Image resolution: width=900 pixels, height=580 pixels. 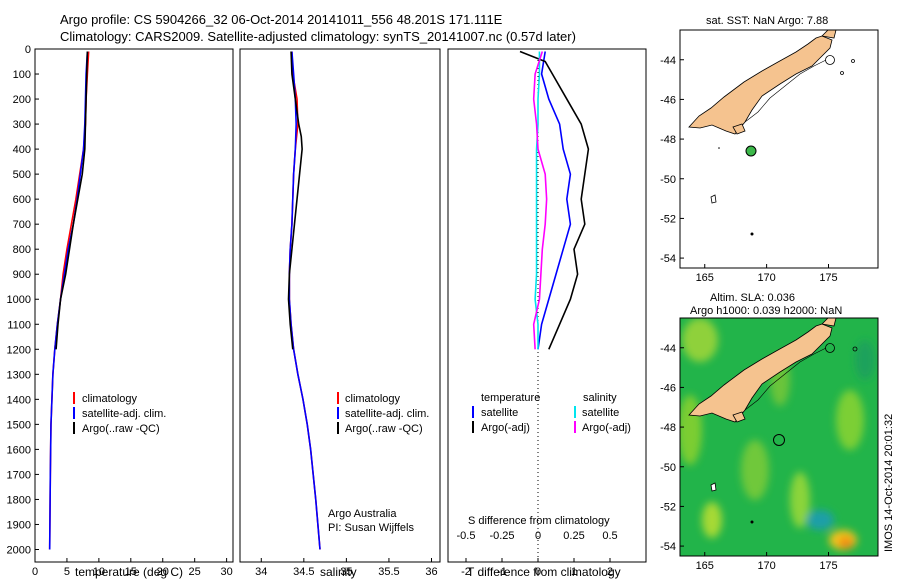 I want to click on sst-map-lon-ticks: 165 170 175, so click(x=767, y=274).